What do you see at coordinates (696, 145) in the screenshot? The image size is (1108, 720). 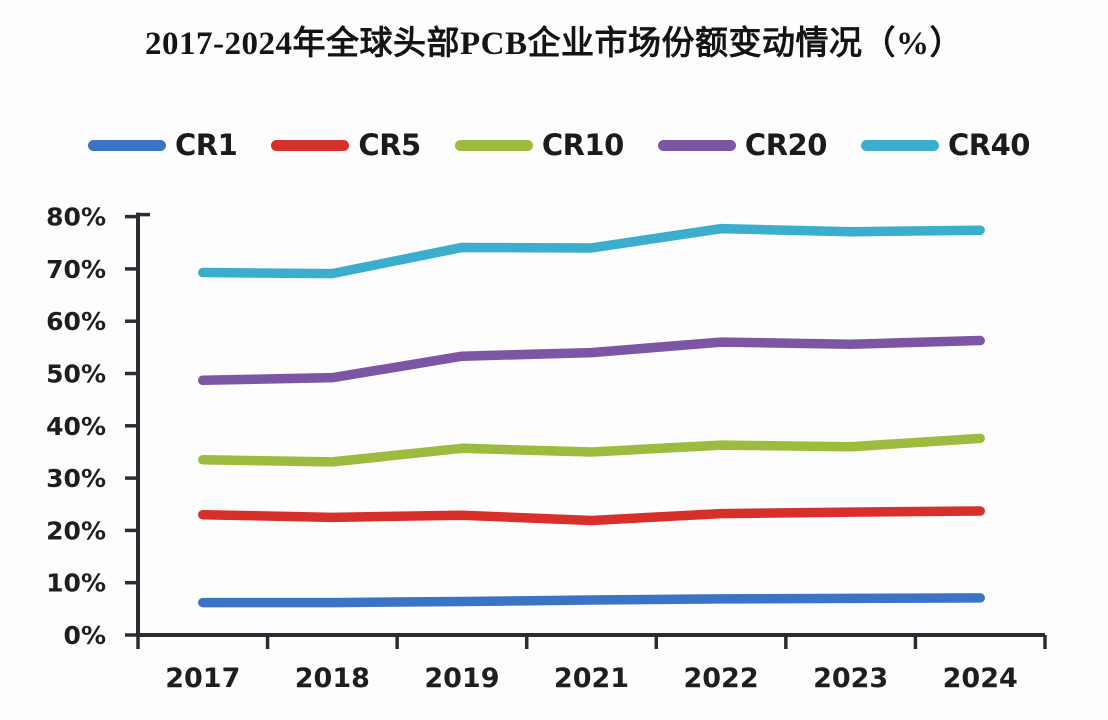 I see `legend-swatch-cr20` at bounding box center [696, 145].